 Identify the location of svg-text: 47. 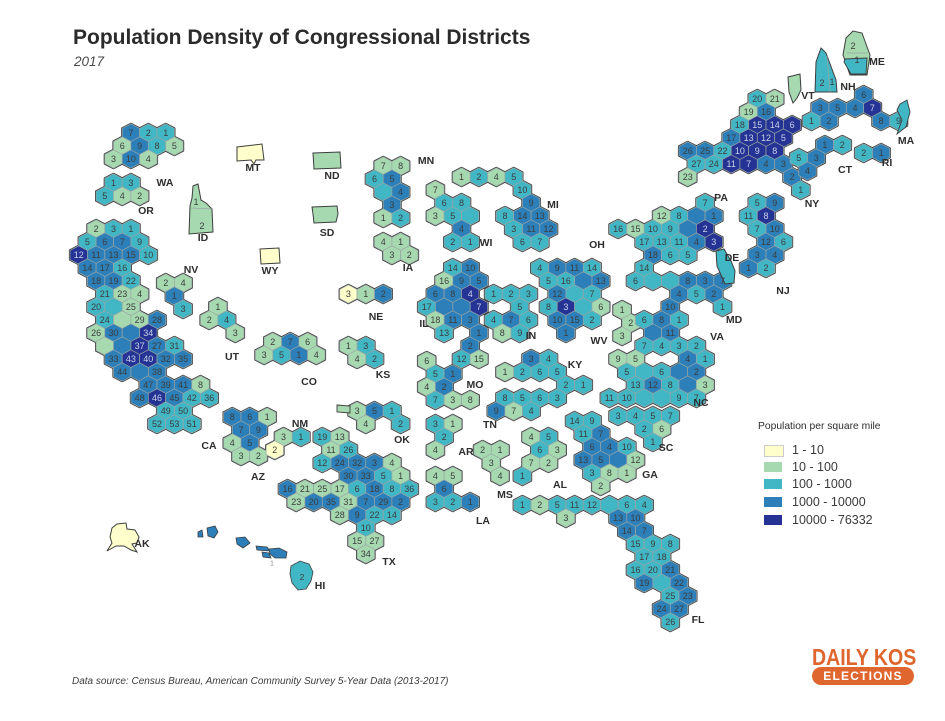
(148, 385).